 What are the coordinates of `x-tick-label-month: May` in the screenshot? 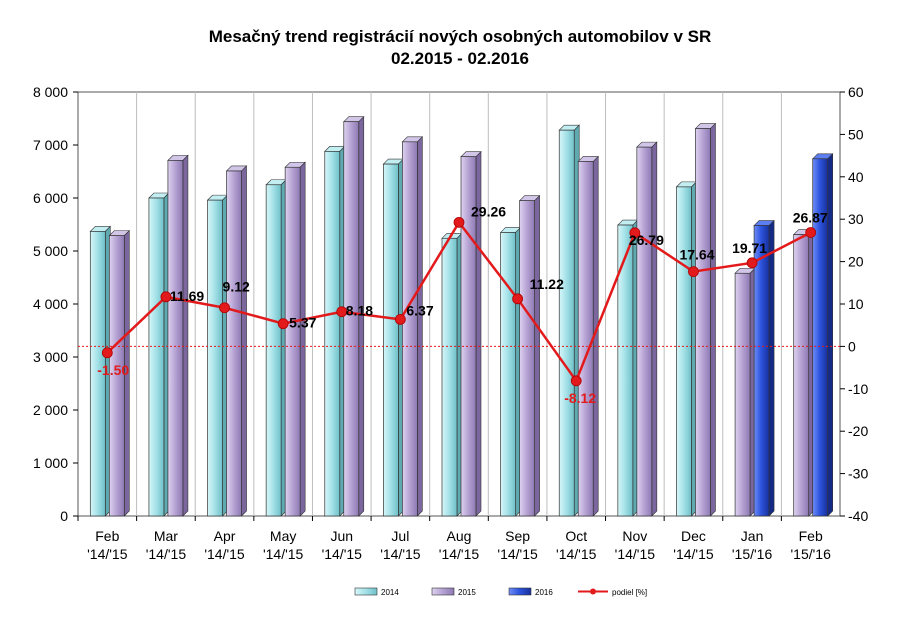 It's located at (283, 536).